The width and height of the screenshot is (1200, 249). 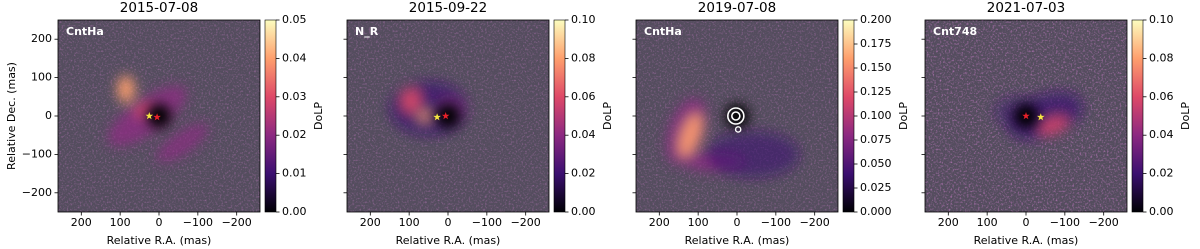 I want to click on emission, so click(x=733, y=138).